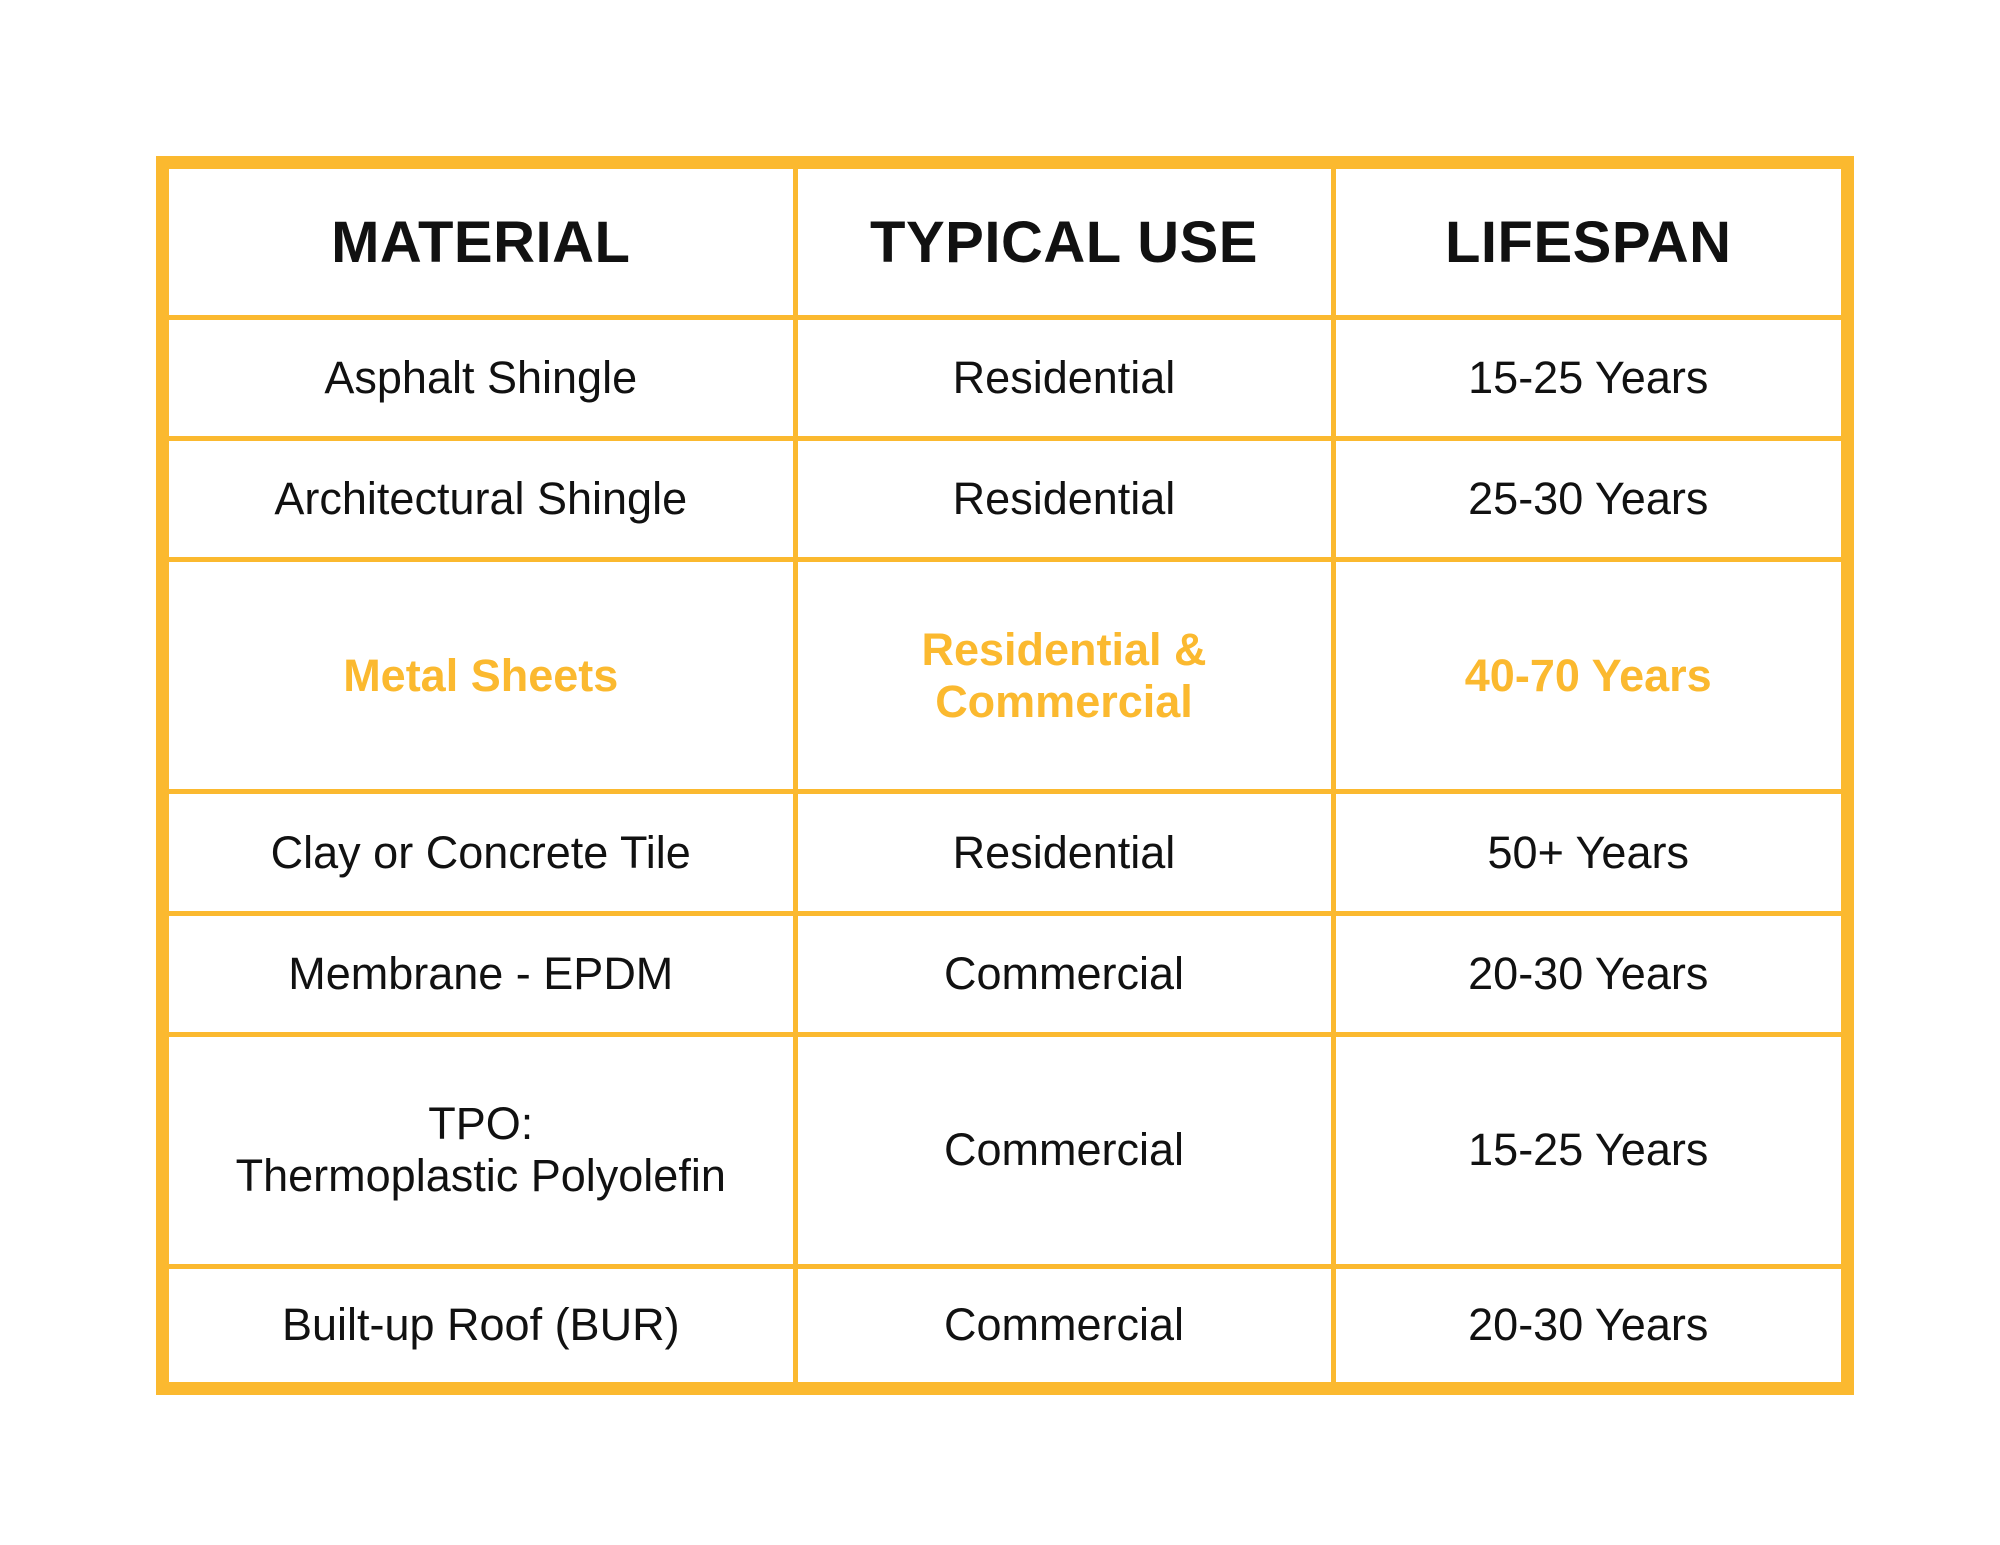 This screenshot has height=1545, width=2000. I want to click on table-cell: Residential & Commercial, so click(1064, 676).